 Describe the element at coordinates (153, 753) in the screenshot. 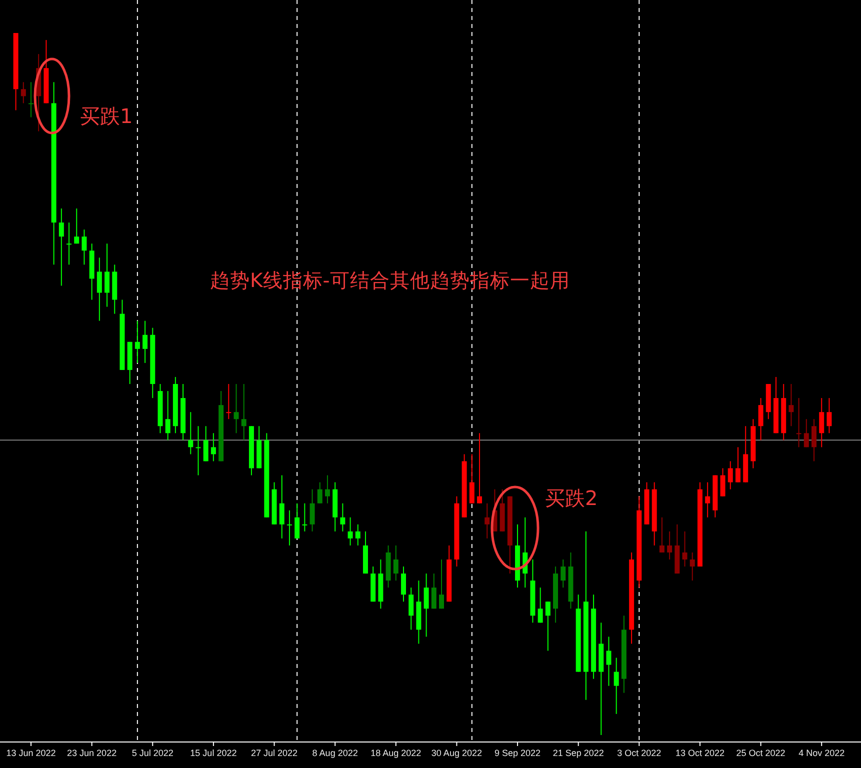

I see `x-tick-label: 5 Jul 2022` at that location.